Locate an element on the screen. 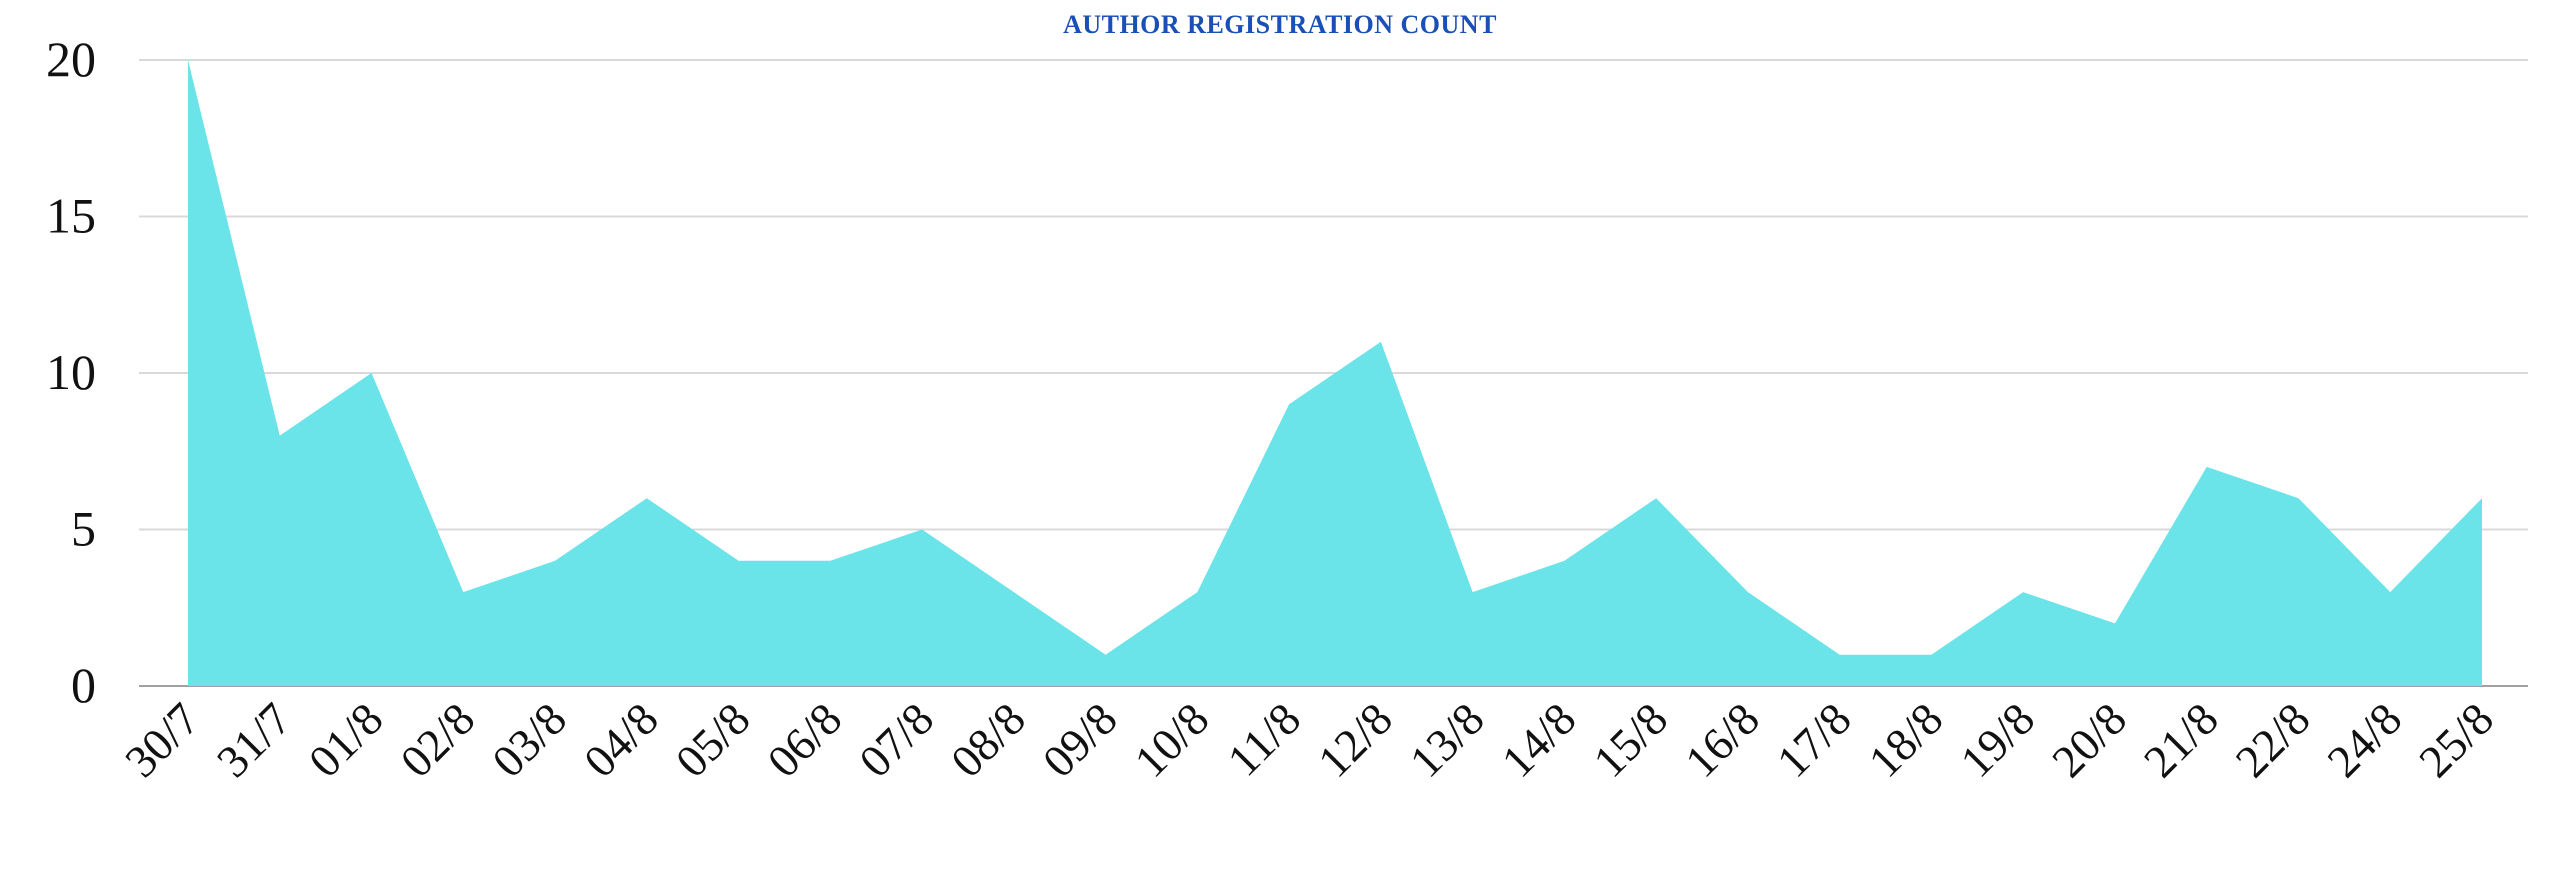 Image resolution: width=2560 pixels, height=895 pixels. x-tick-label: 03/8 is located at coordinates (529, 740).